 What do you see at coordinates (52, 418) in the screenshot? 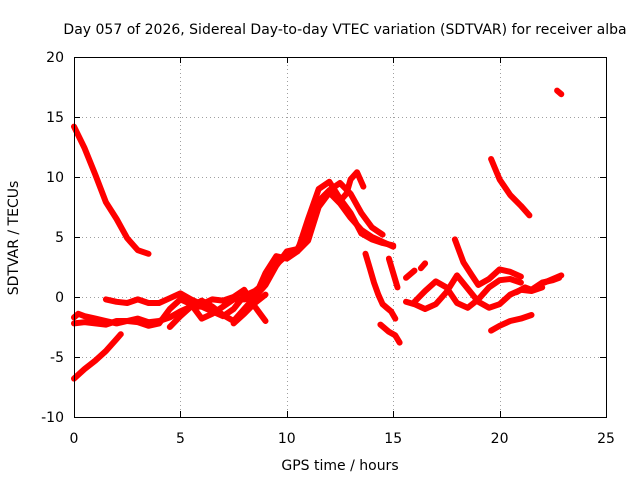
I see `y-tick-label: -10` at bounding box center [52, 418].